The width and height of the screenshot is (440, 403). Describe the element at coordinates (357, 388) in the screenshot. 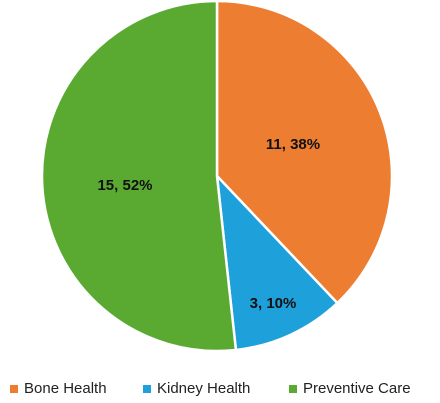

I see `legend-label-preventive-care: Preventive Care` at that location.